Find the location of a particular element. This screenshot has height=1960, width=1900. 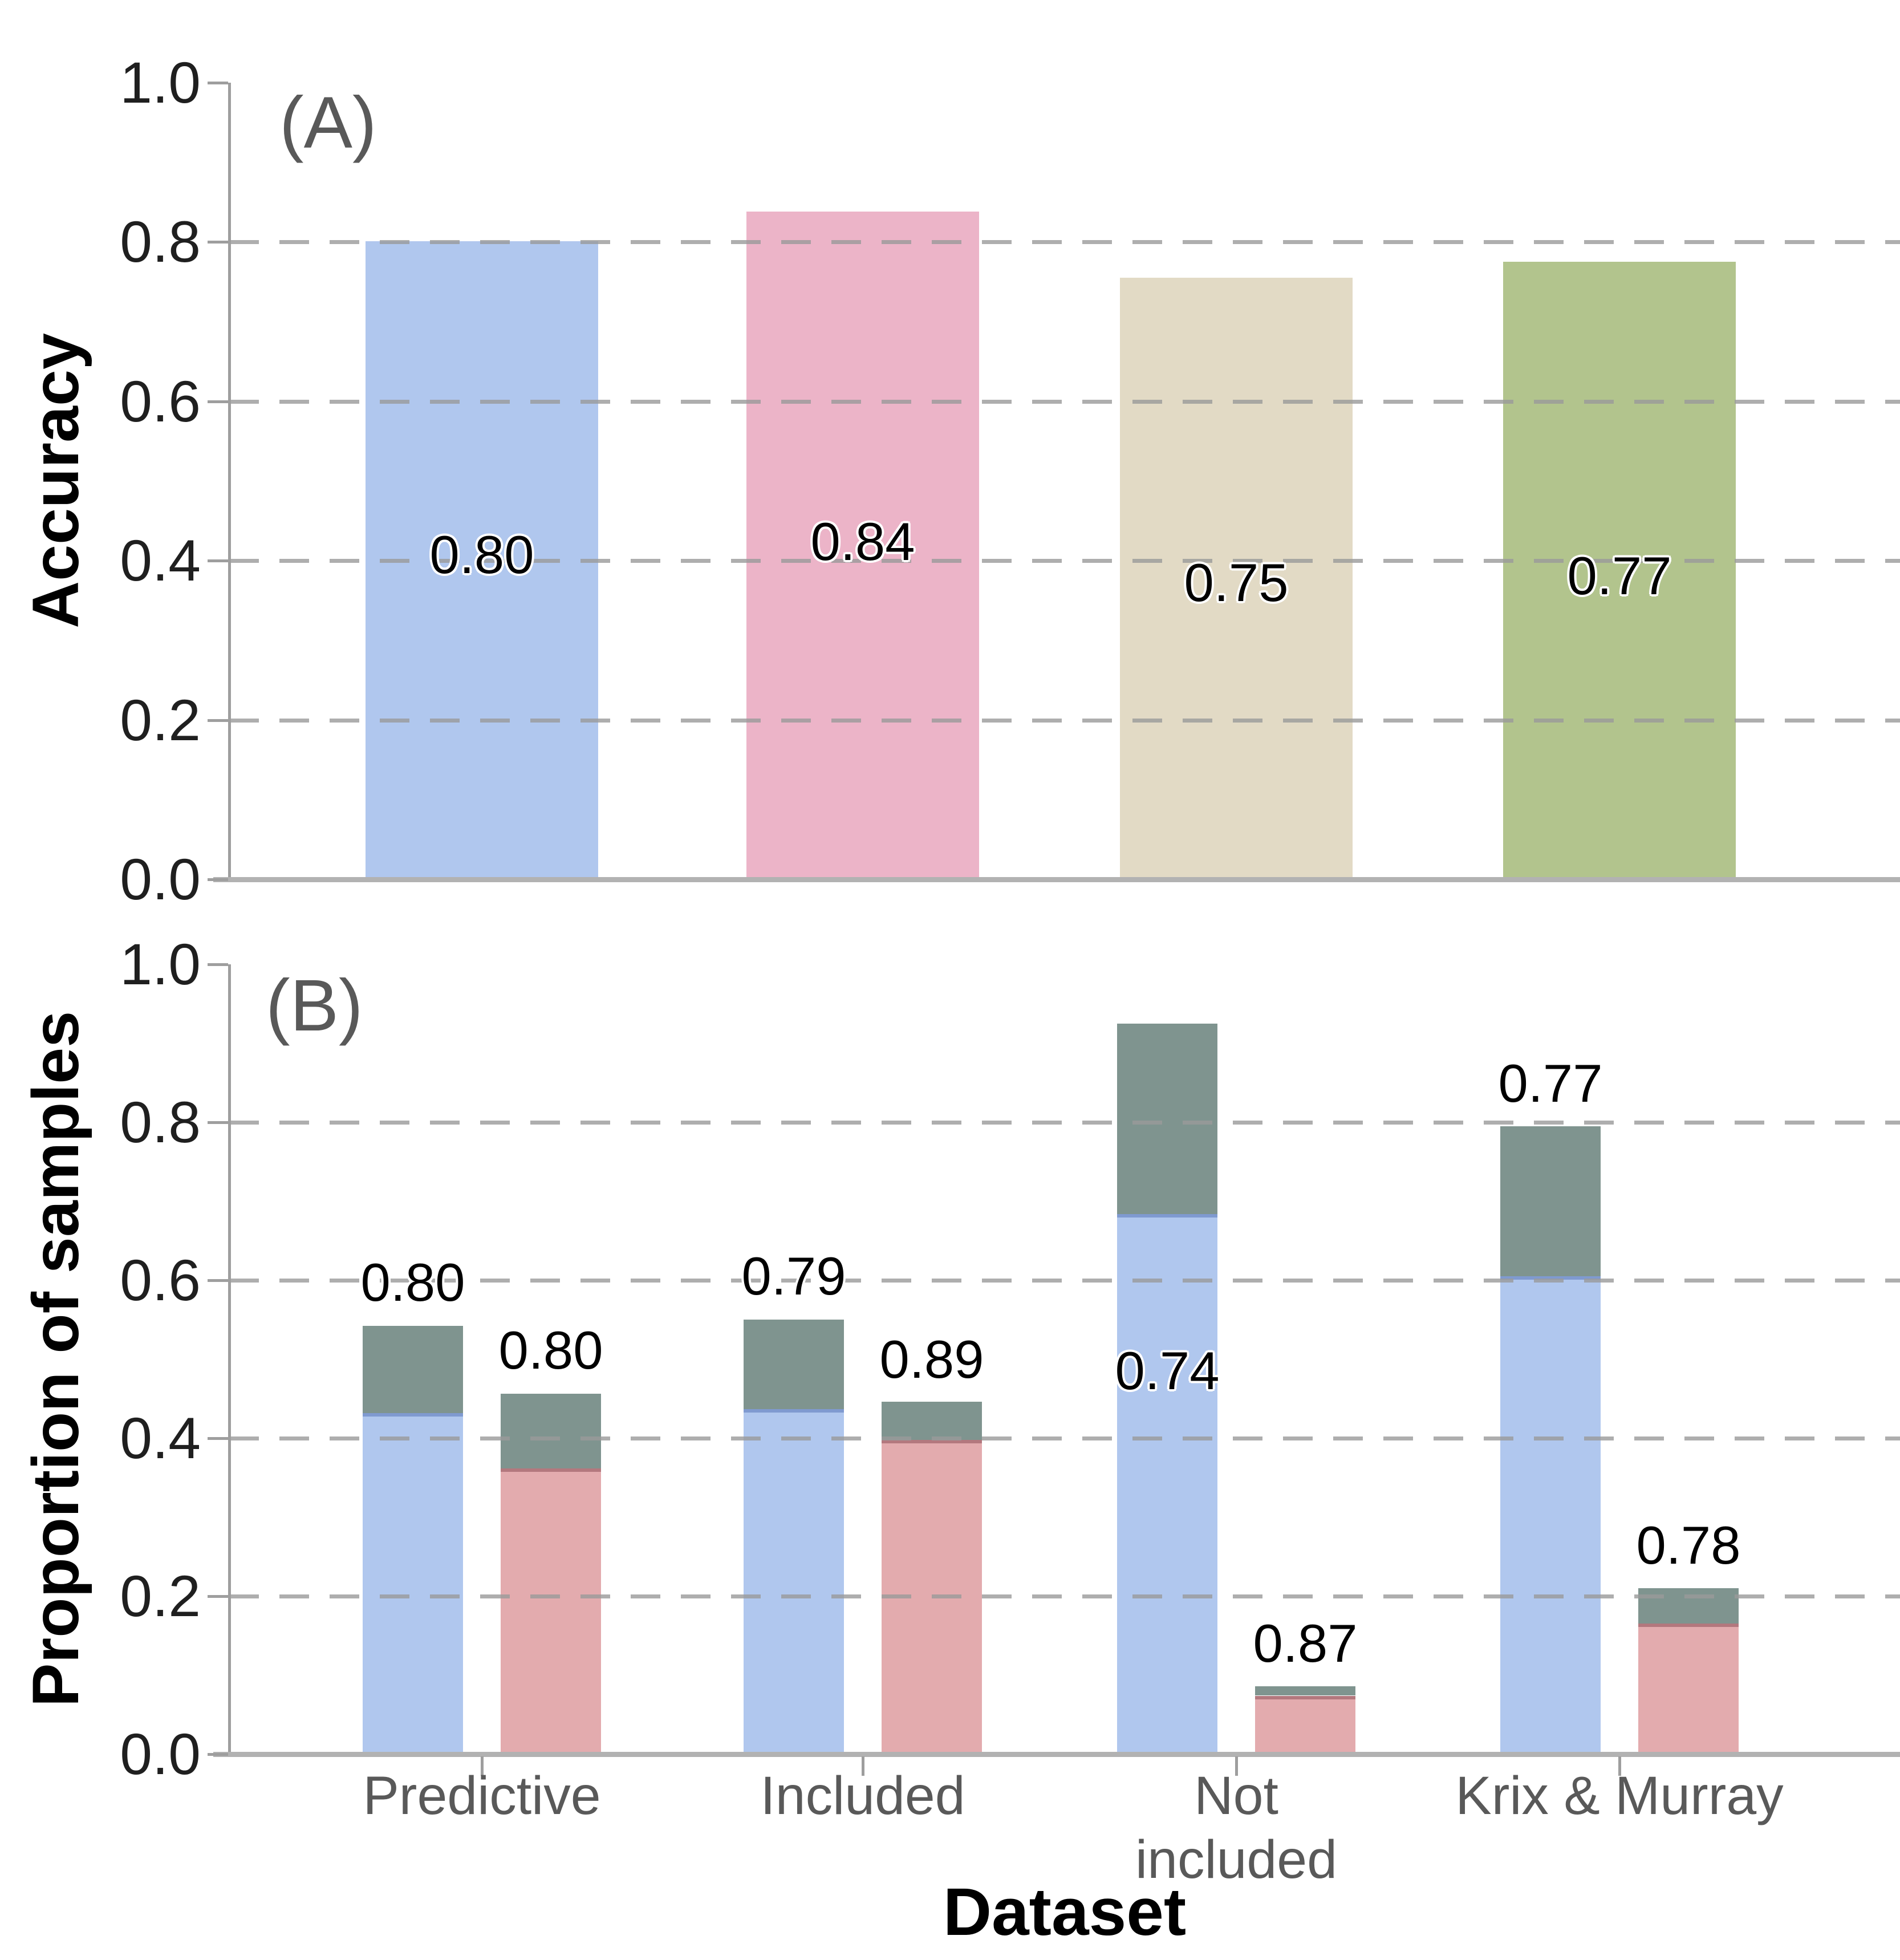

bar-b-value-label: 0.87 is located at coordinates (1306, 1643).